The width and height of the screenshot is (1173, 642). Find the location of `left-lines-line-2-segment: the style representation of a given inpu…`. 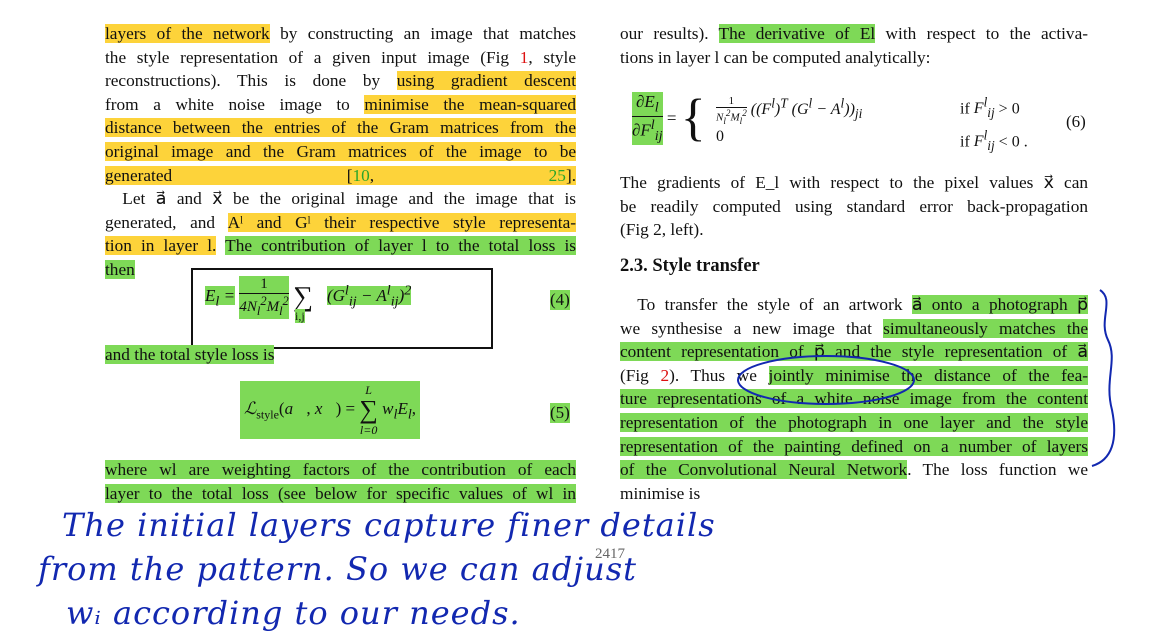

left-lines-line-2-segment: the style representation of a given inpu… is located at coordinates (312, 57).